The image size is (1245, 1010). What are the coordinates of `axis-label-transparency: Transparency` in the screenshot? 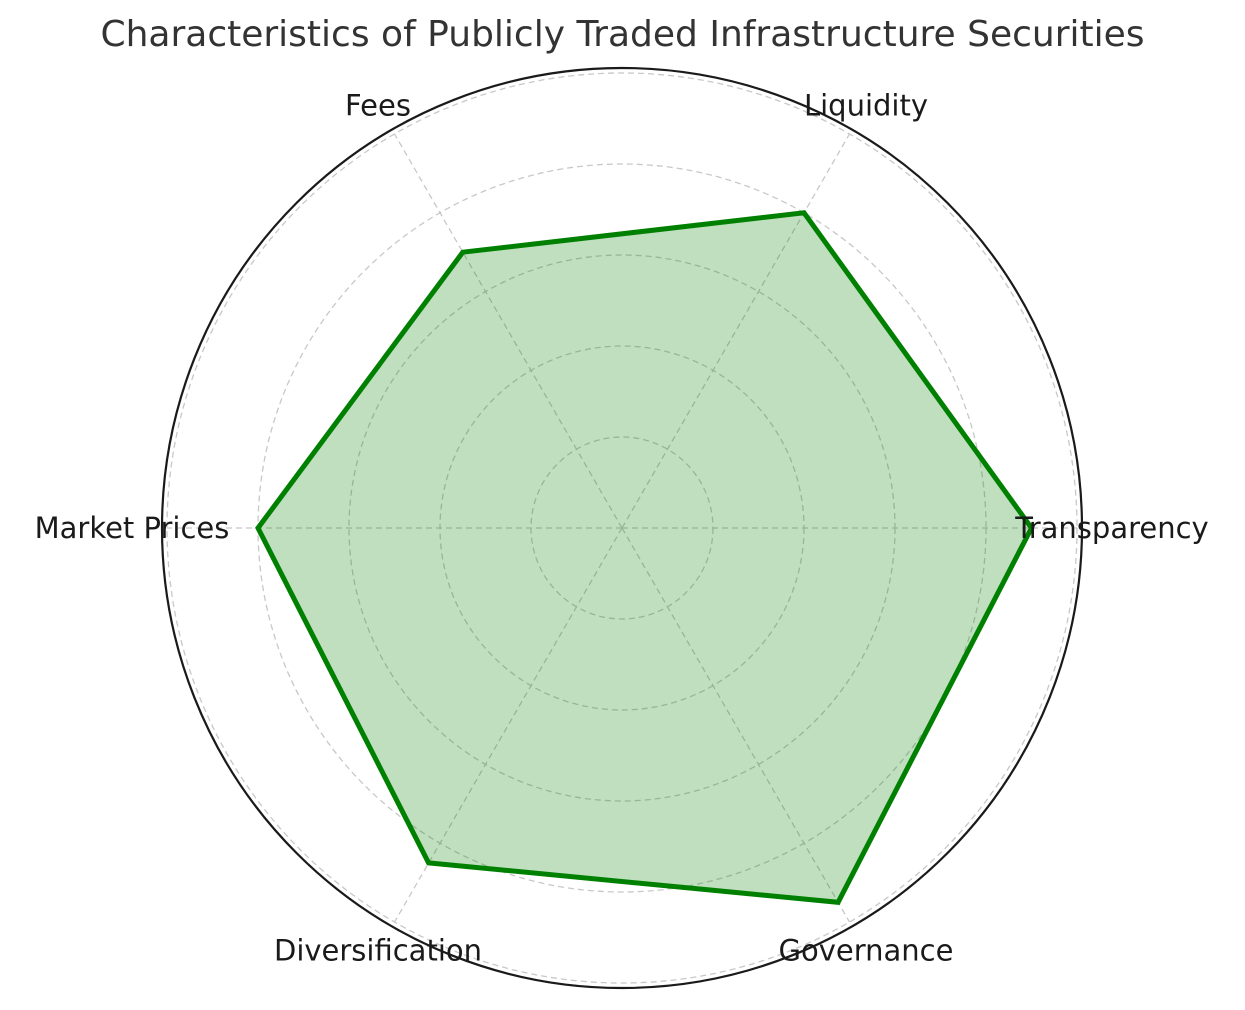 It's located at (1111, 528).